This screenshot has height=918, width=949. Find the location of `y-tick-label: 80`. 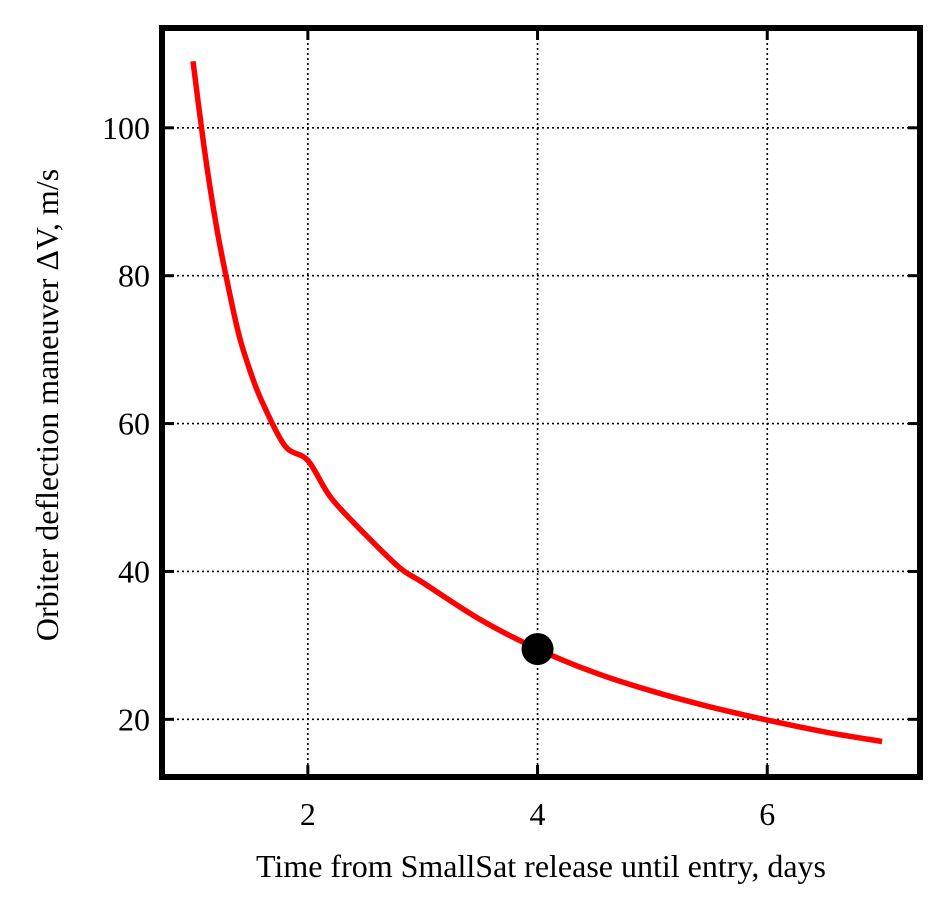

y-tick-label: 80 is located at coordinates (134, 276).